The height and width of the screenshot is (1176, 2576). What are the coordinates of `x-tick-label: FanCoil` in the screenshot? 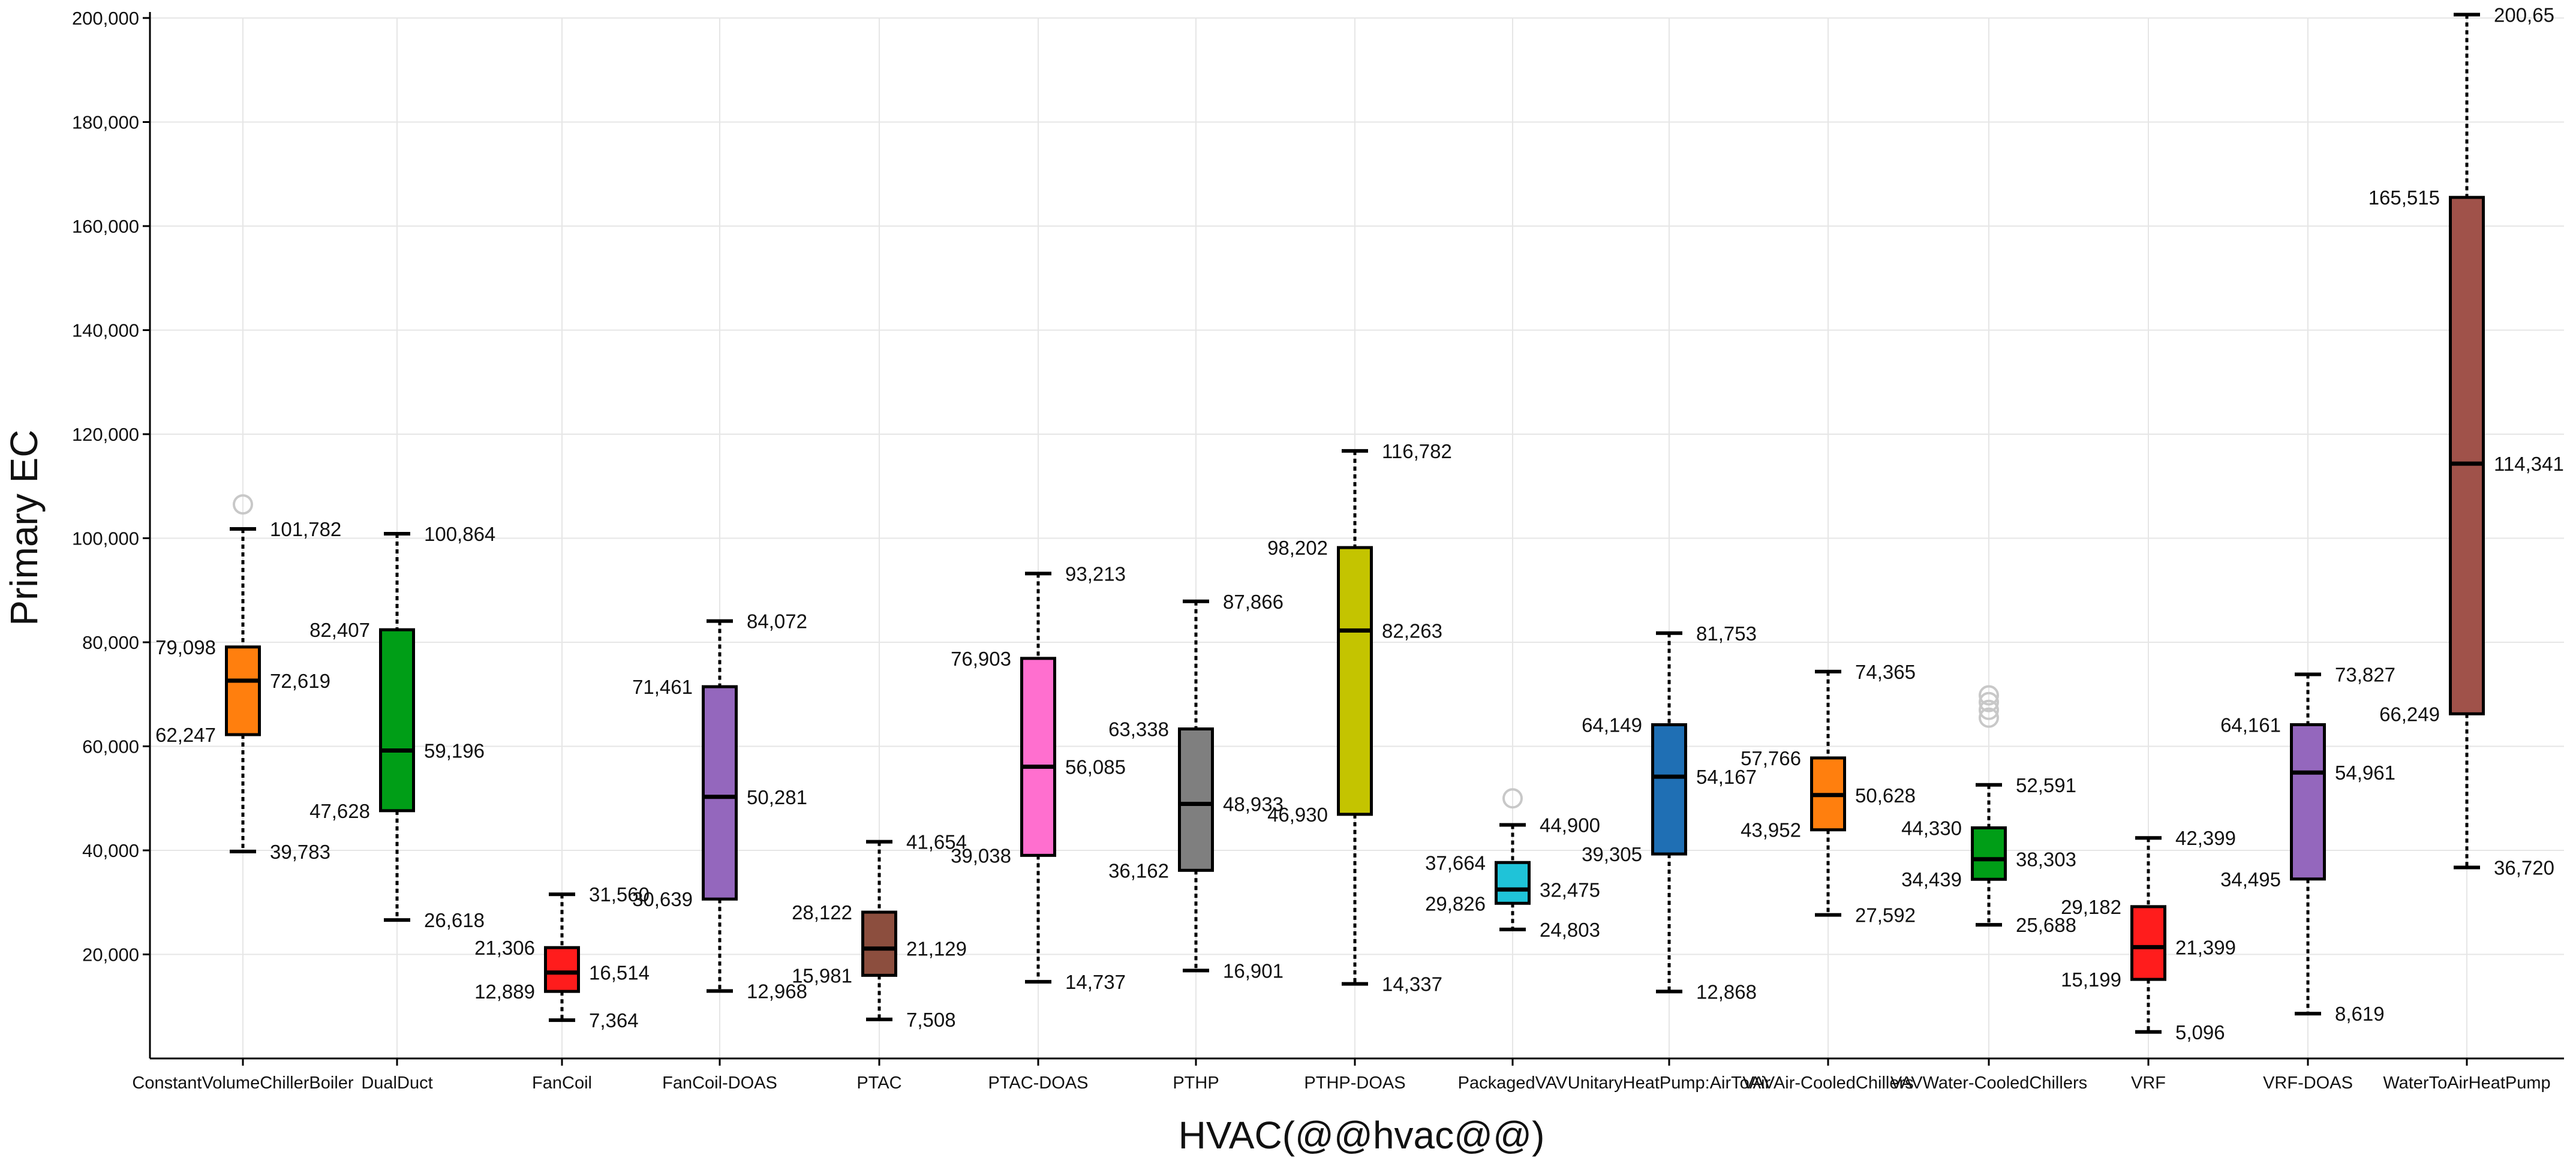 It's located at (562, 1083).